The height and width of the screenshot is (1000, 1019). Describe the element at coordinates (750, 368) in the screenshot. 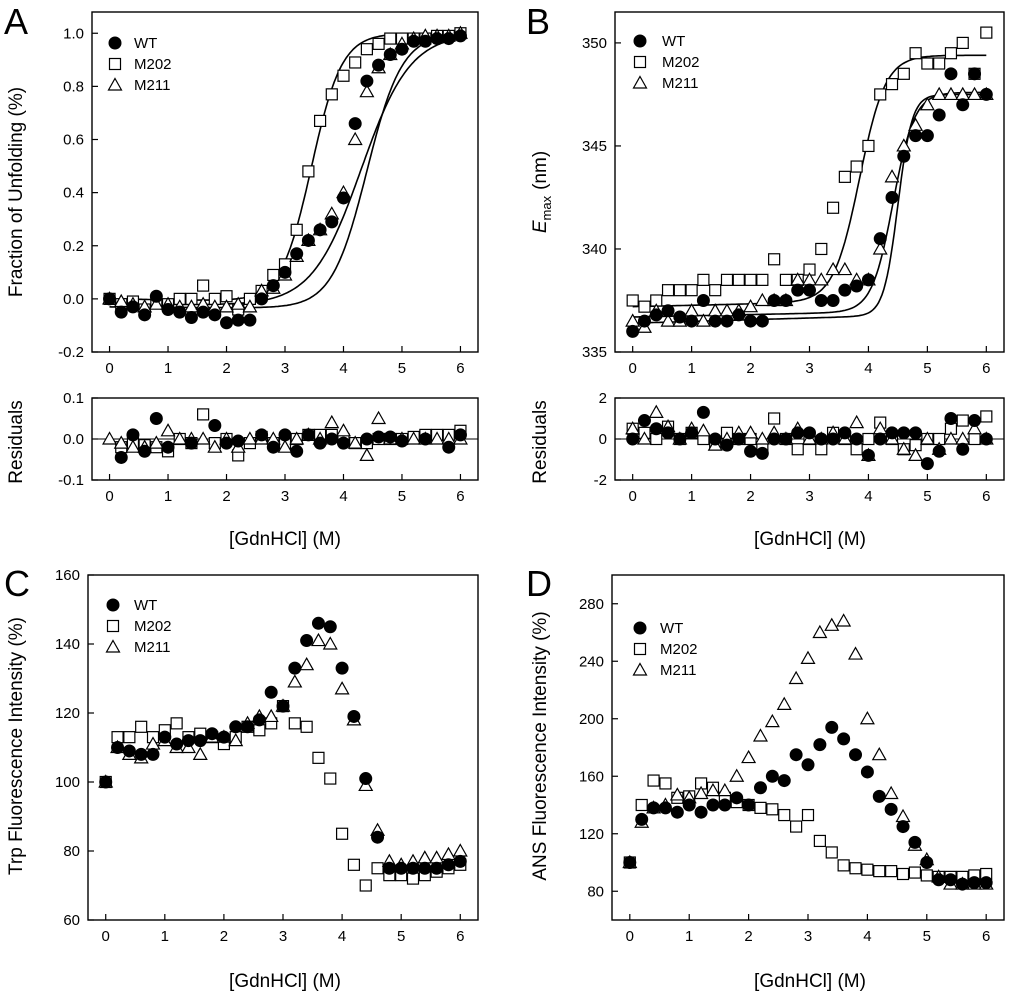

I see `b-xtick-label: 2` at that location.